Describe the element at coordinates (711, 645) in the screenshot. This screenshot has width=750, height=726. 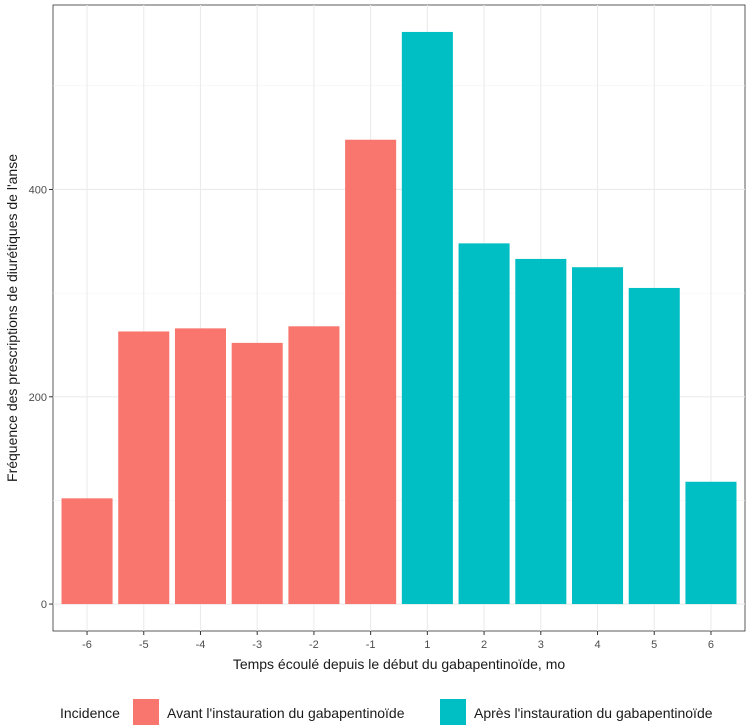
I see `x-tick-label: 6` at that location.